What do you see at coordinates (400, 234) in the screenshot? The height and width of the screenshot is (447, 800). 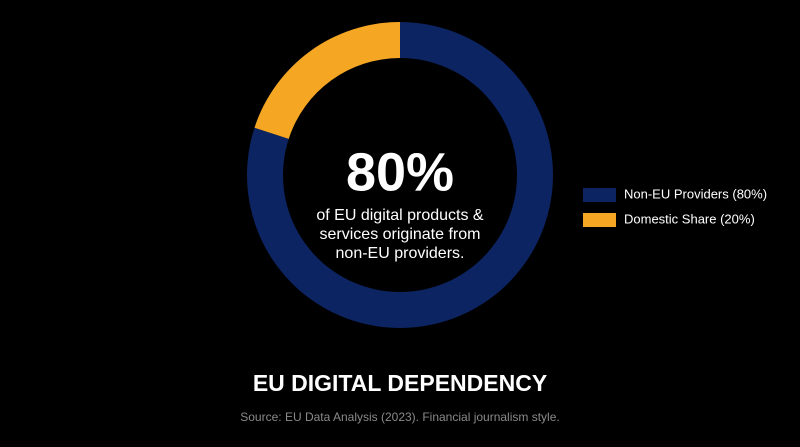 I see `center-text: services originate from` at bounding box center [400, 234].